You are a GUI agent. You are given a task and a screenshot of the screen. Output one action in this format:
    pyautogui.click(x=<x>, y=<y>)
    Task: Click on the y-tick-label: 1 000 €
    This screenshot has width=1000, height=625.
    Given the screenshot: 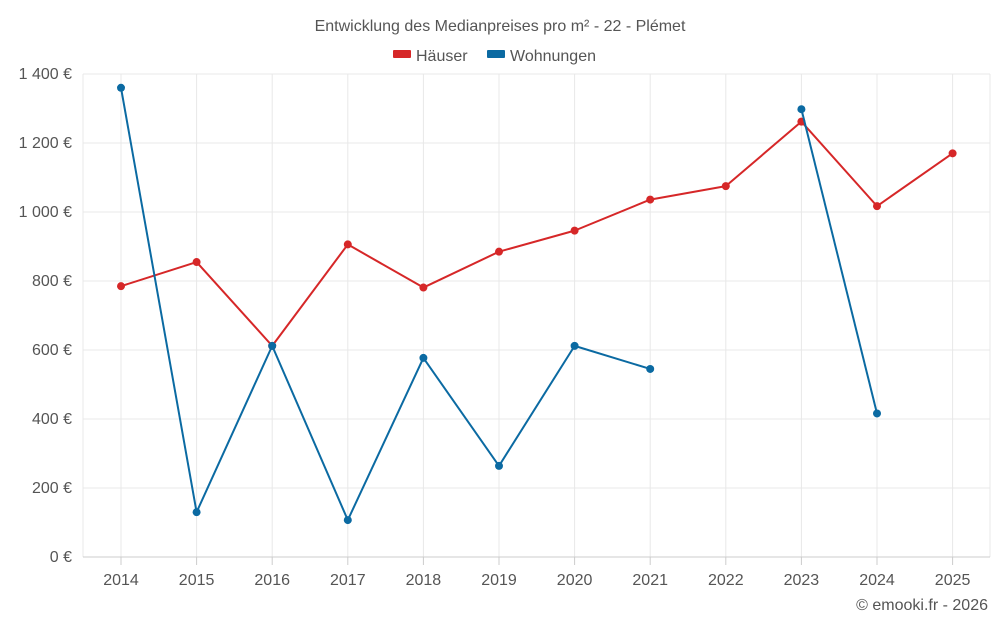 What is the action you would take?
    pyautogui.click(x=45, y=212)
    